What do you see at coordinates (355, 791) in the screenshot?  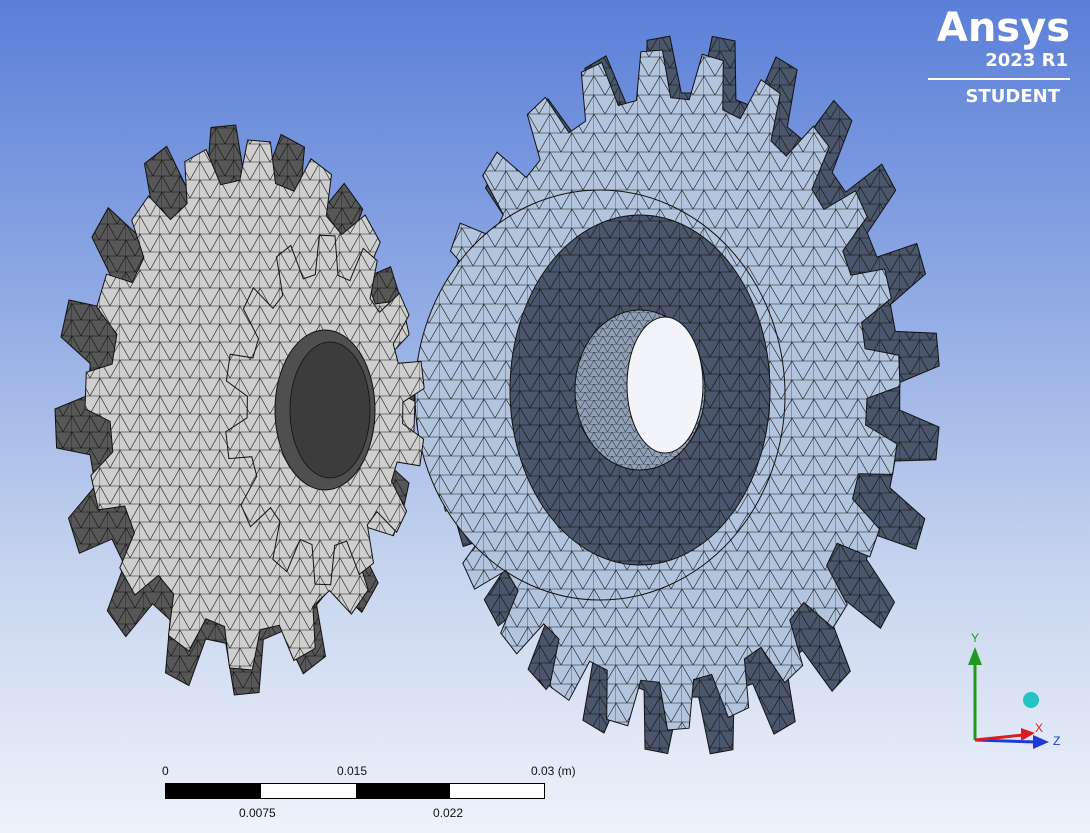 I see `scale-bar-track` at bounding box center [355, 791].